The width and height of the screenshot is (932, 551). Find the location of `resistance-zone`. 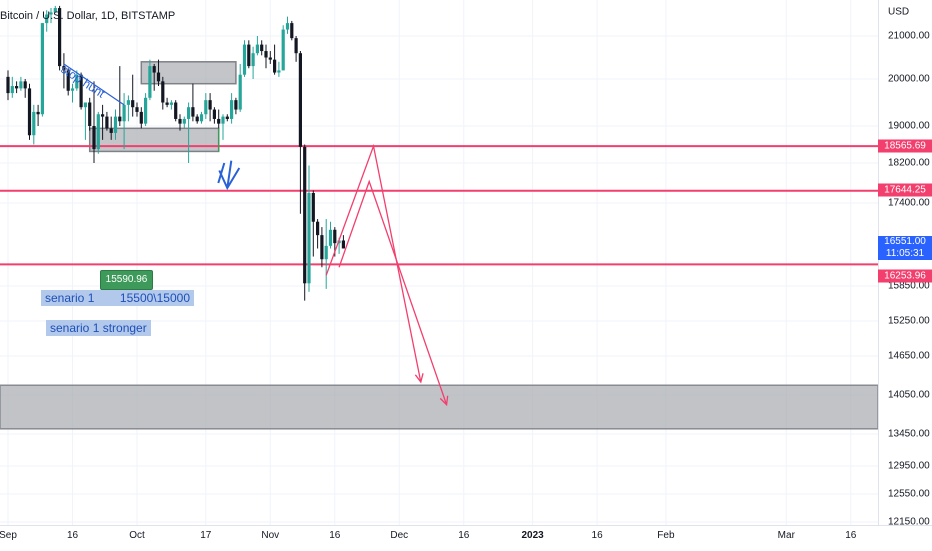

resistance-zone is located at coordinates (188, 73).